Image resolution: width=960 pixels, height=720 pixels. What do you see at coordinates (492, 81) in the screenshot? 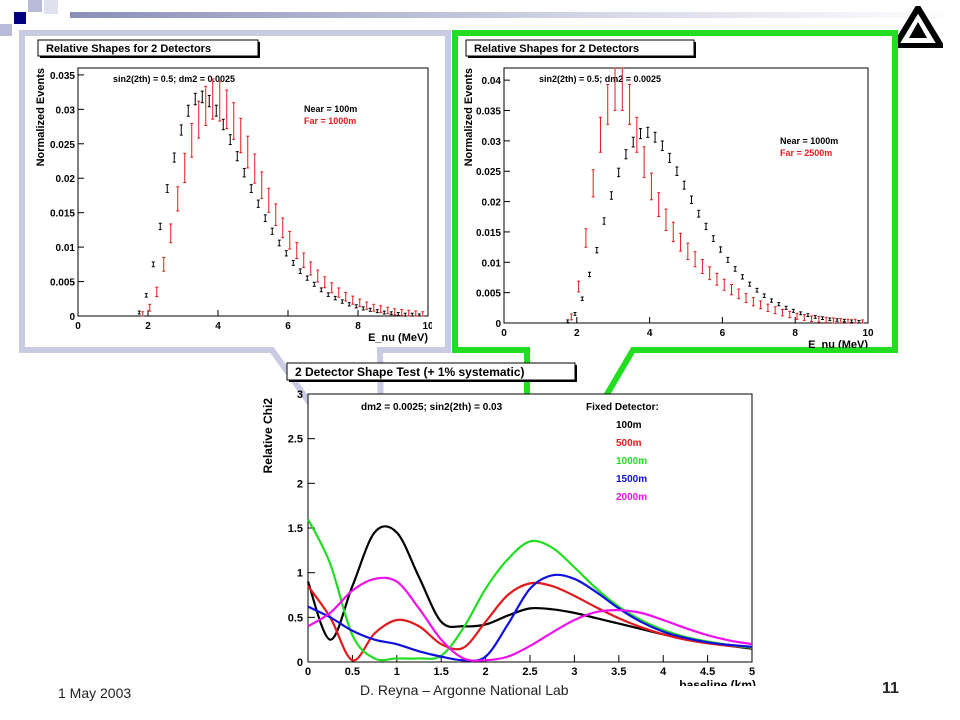
I see `y-tick-label: 0.04` at bounding box center [492, 81].